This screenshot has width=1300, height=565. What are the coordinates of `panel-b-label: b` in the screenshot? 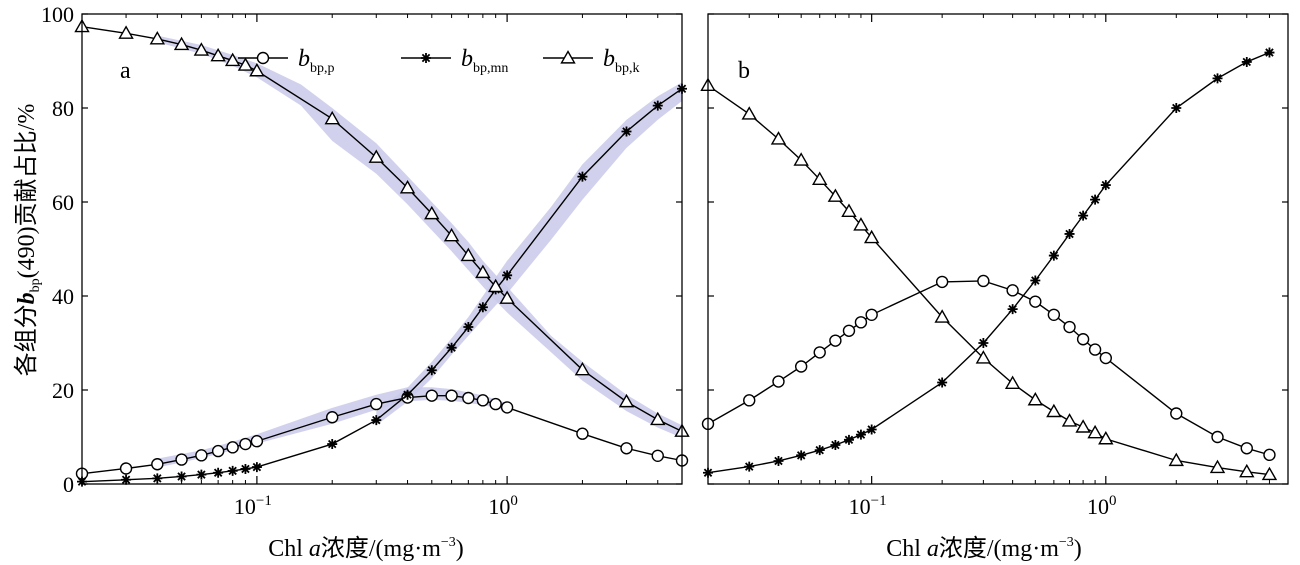 It's located at (744, 71).